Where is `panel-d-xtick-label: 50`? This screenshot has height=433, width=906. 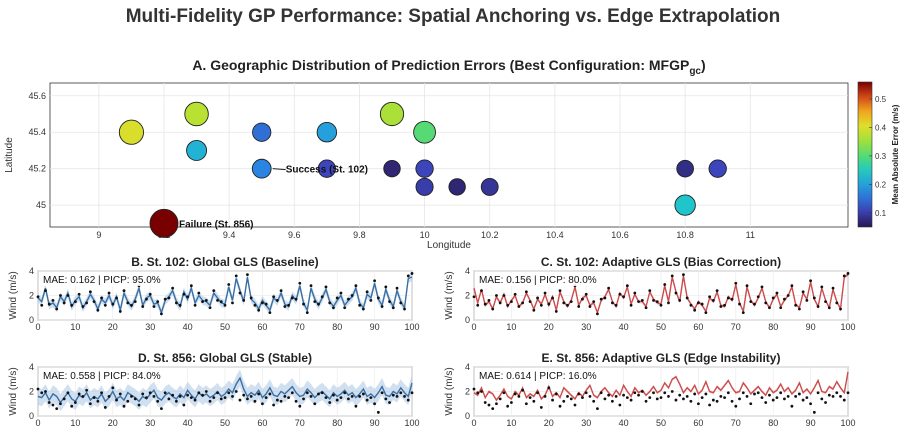 panel-d-xtick-label: 50 is located at coordinates (225, 423).